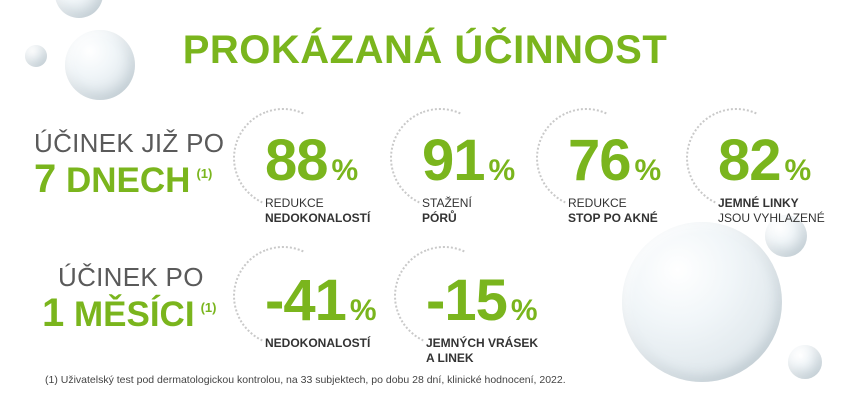  What do you see at coordinates (318, 343) in the screenshot?
I see `stat-description: NEDOKONALOSTÍ` at bounding box center [318, 343].